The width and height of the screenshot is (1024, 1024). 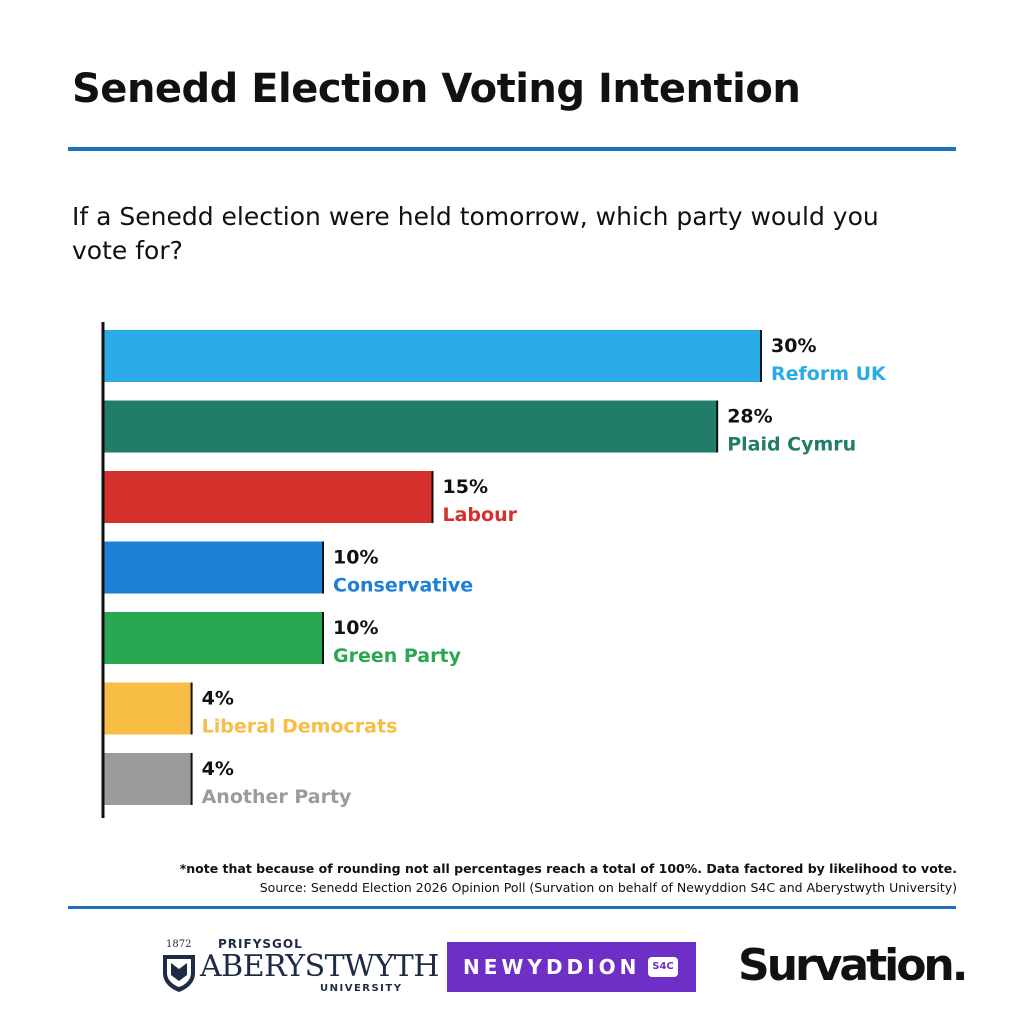 What do you see at coordinates (260, 944) in the screenshot?
I see `aber-prifysgol: PRIFYSGOL` at bounding box center [260, 944].